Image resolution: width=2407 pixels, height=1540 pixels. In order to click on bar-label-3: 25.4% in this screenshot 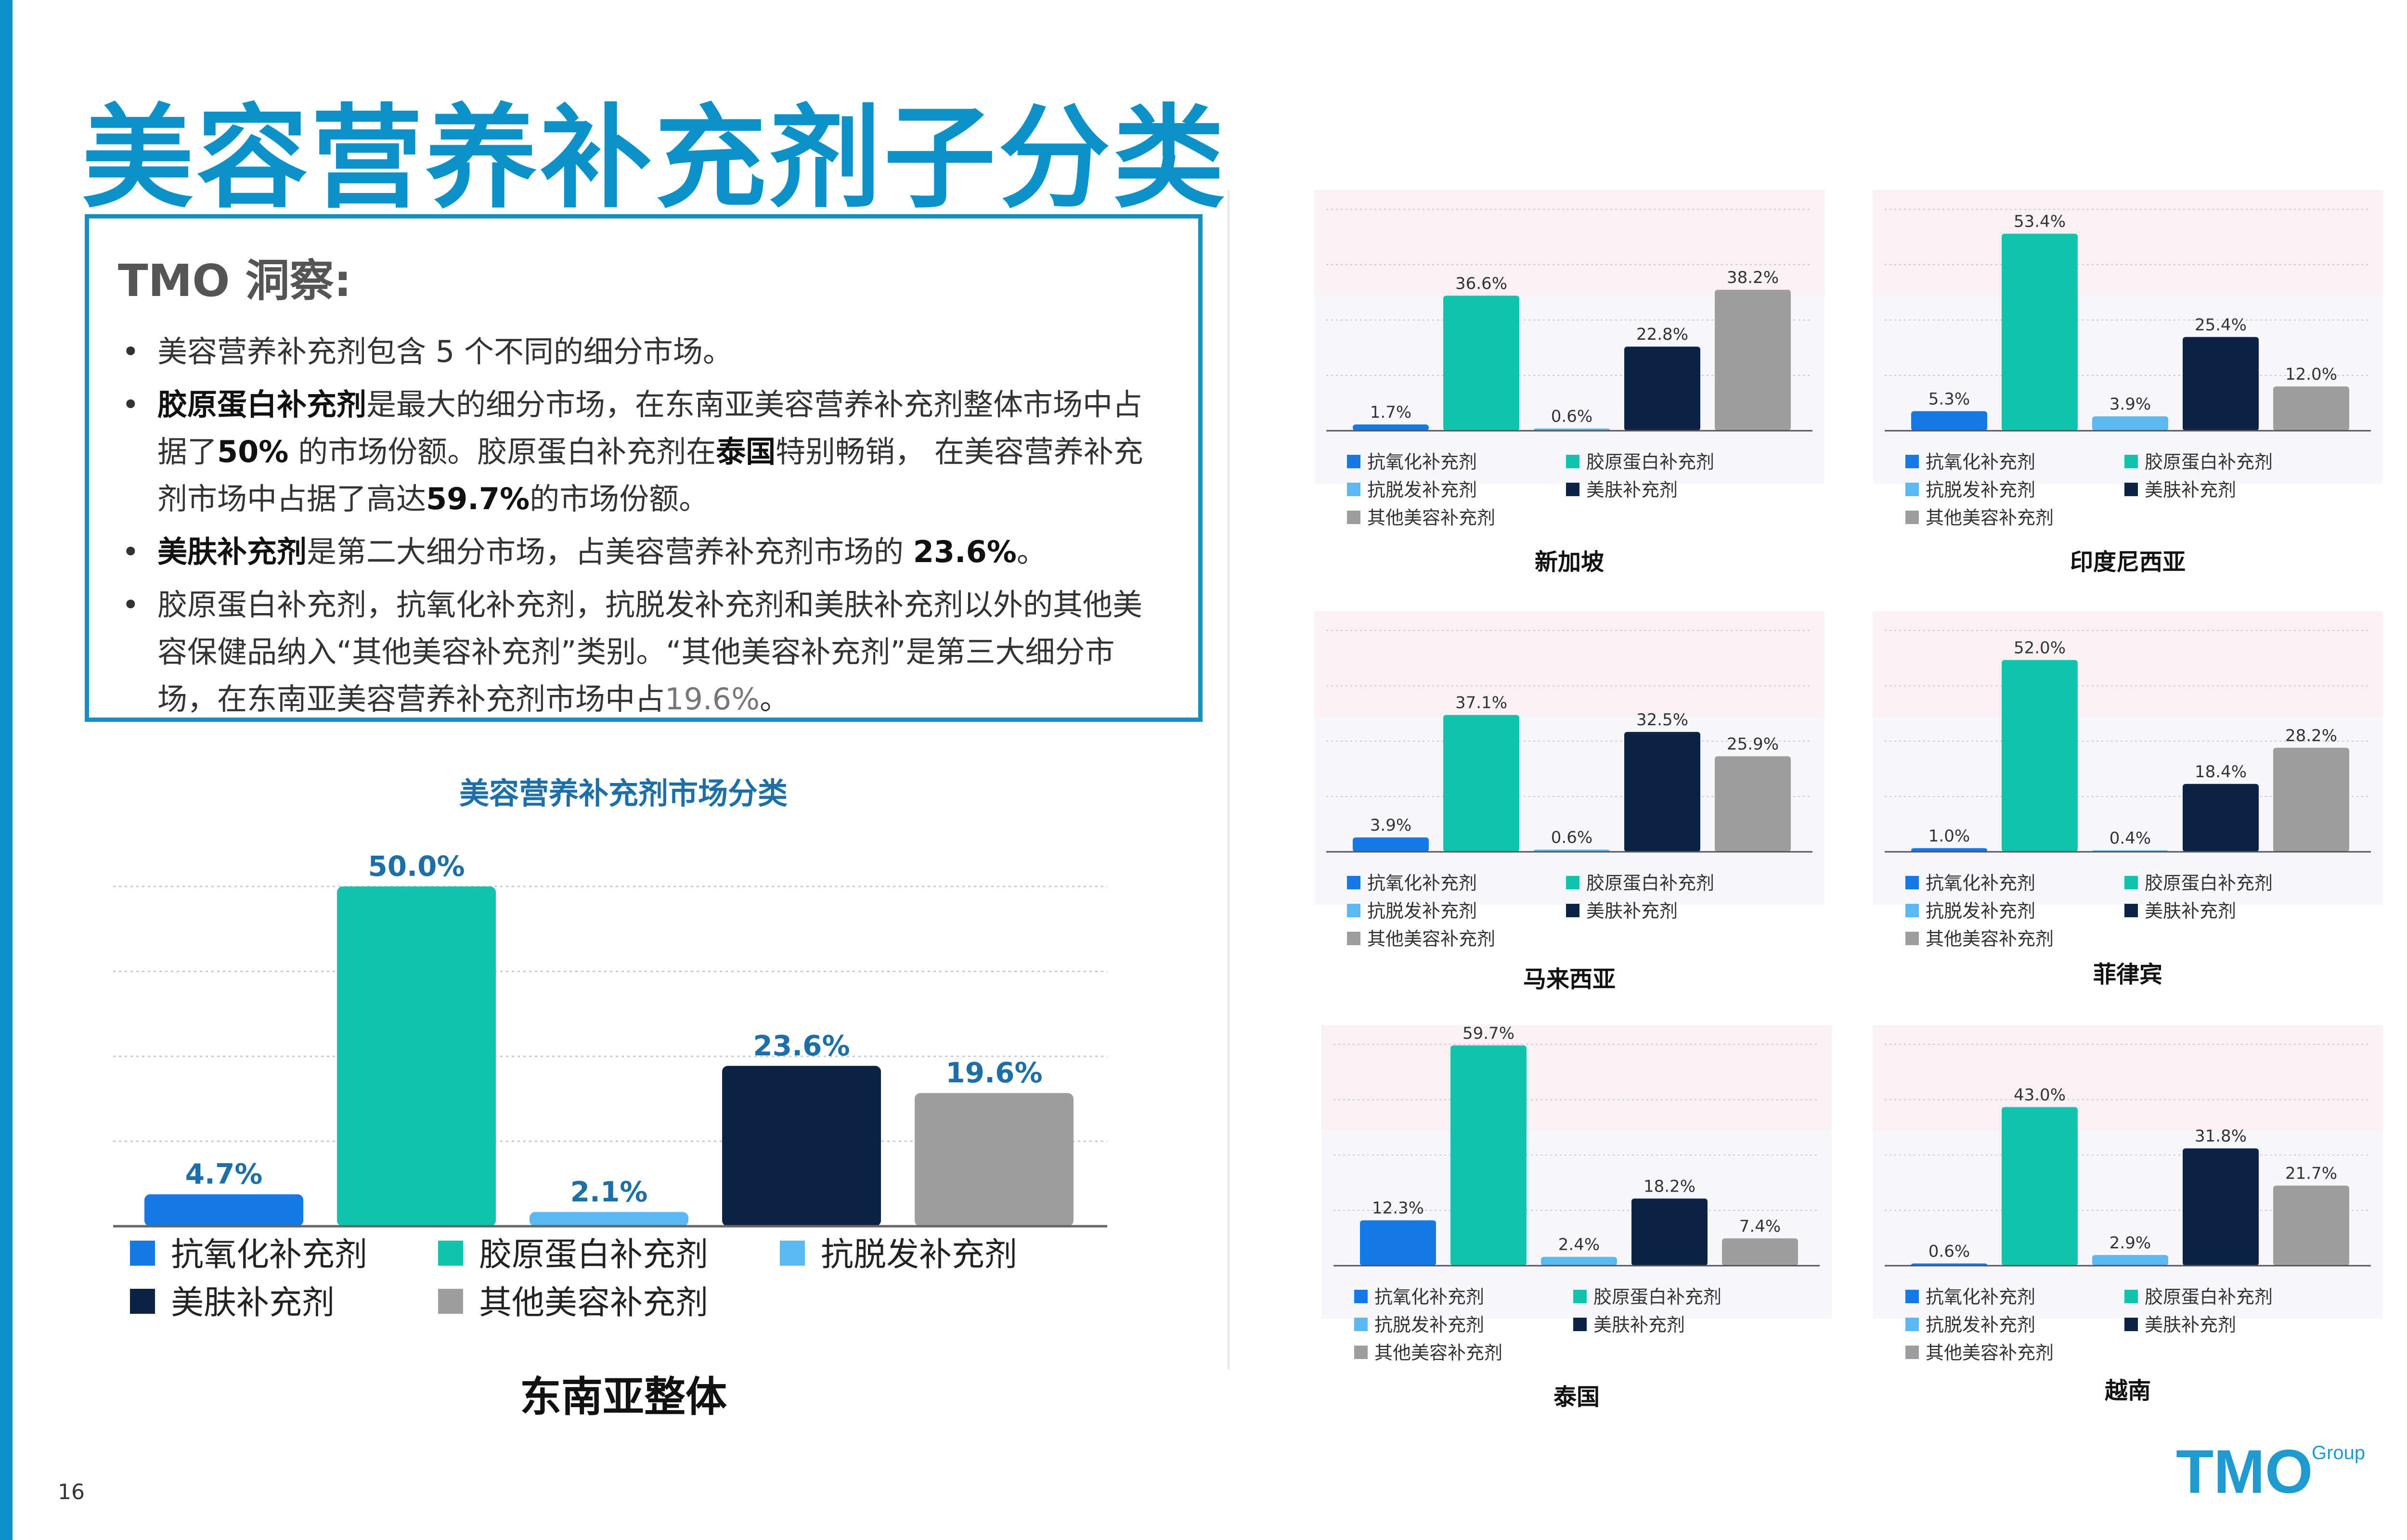, I will do `click(2221, 324)`.